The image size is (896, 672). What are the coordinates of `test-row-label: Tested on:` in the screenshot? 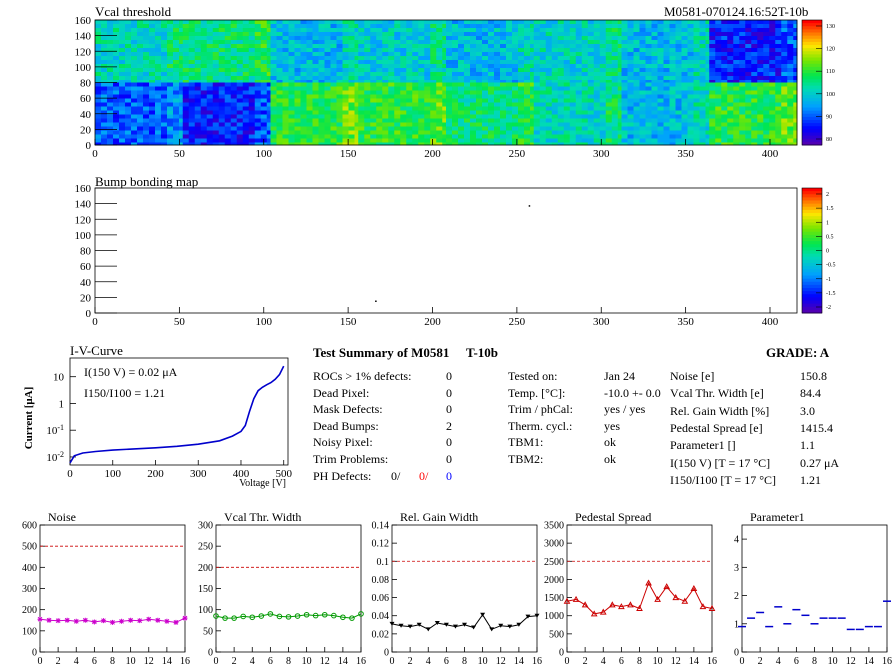 It's located at (533, 376).